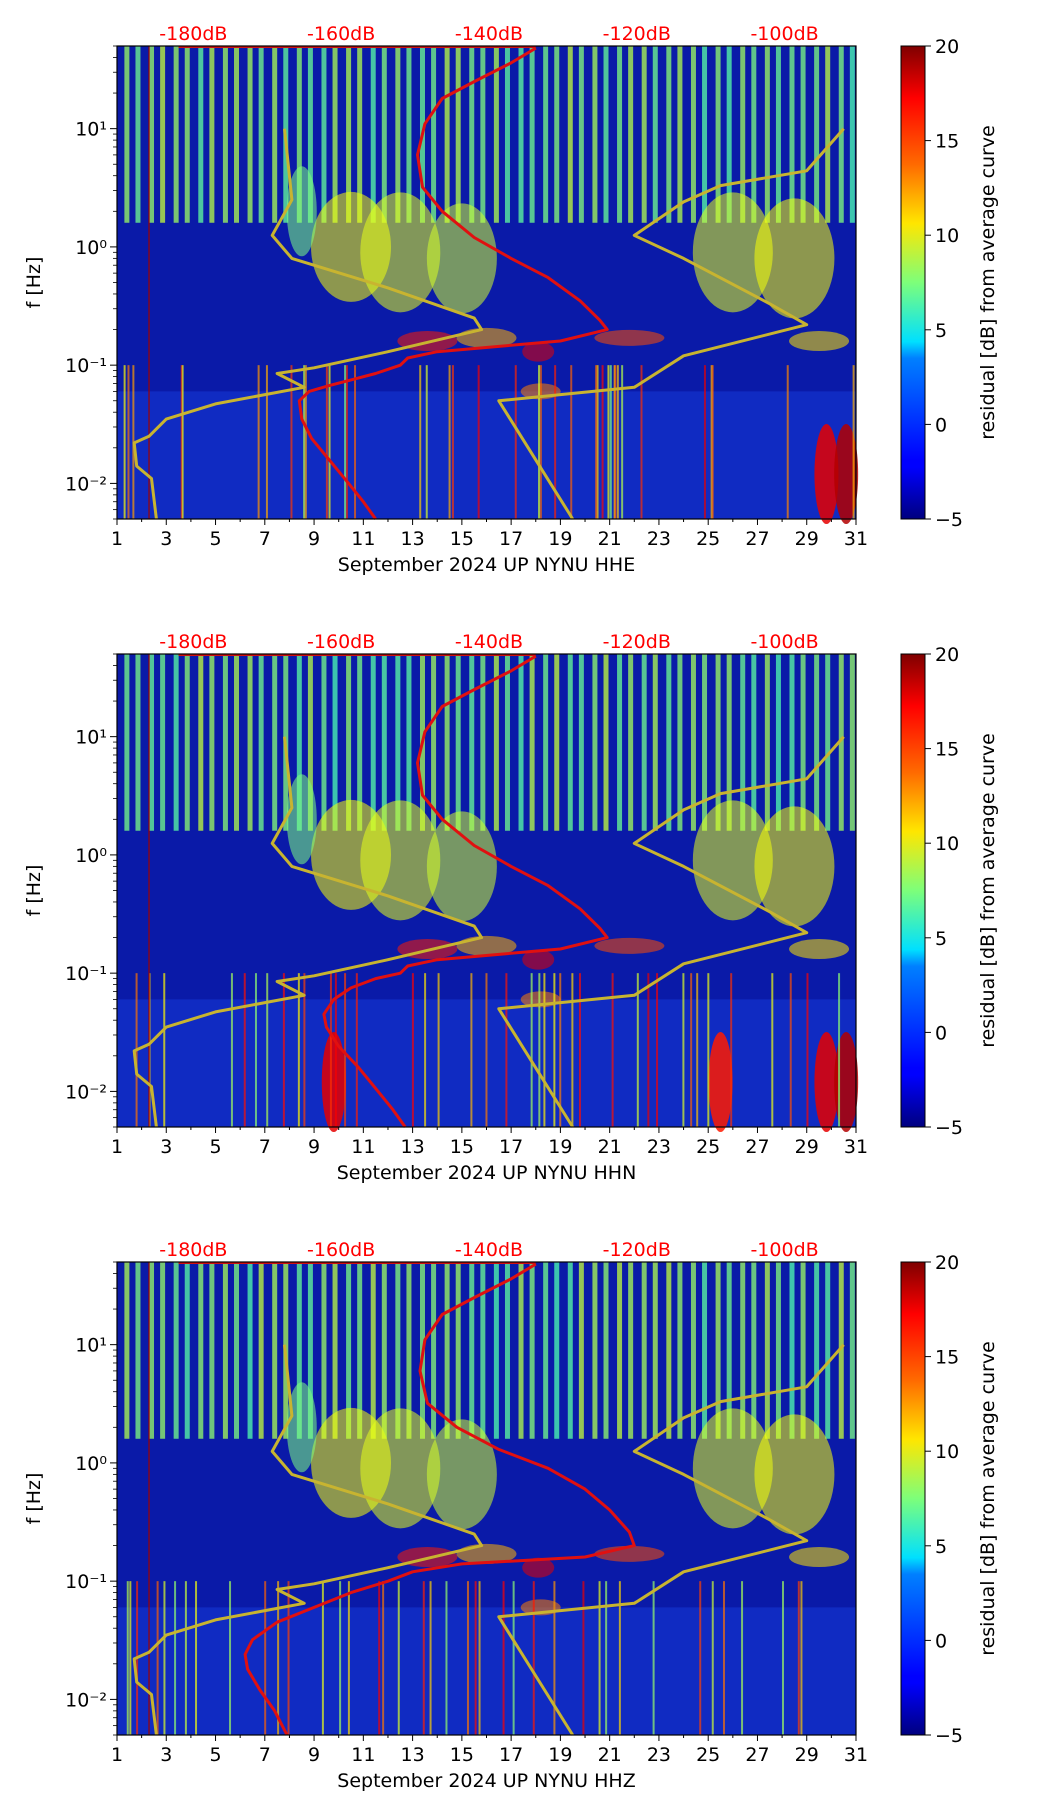 Image resolution: width=1052 pixels, height=1806 pixels. What do you see at coordinates (489, 34) in the screenshot?
I see `db-label: -140dB` at bounding box center [489, 34].